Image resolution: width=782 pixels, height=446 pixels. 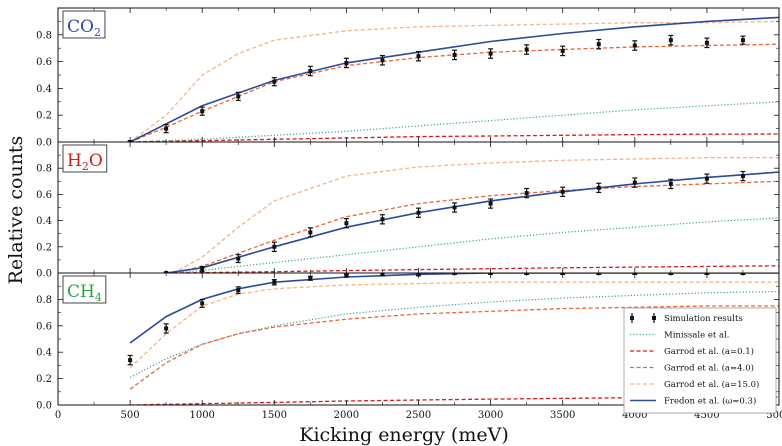 I want to click on legend-marker, so click(x=654, y=318).